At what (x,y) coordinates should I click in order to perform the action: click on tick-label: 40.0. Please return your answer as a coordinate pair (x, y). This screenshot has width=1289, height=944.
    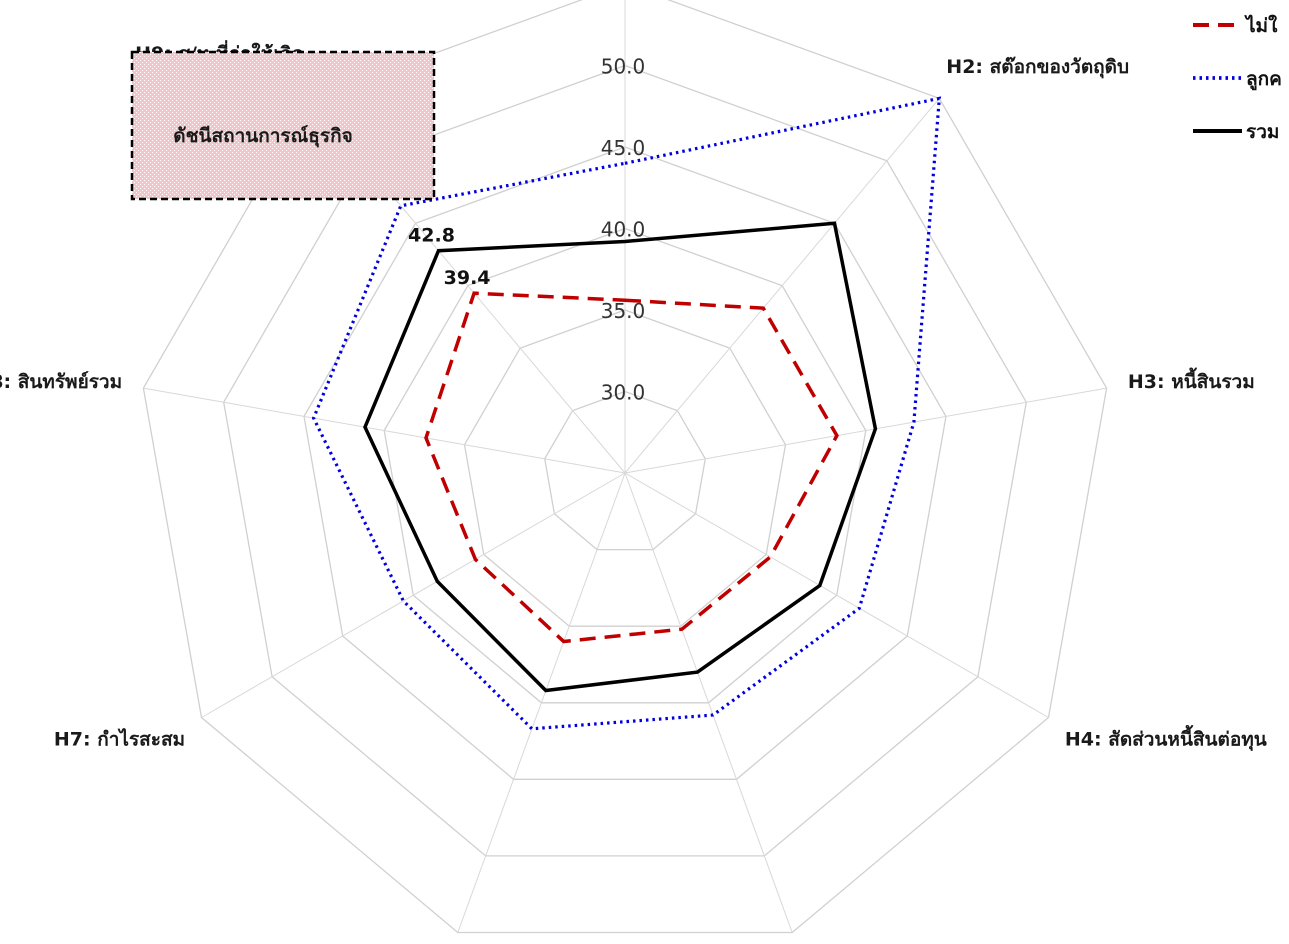
    Looking at the image, I should click on (623, 230).